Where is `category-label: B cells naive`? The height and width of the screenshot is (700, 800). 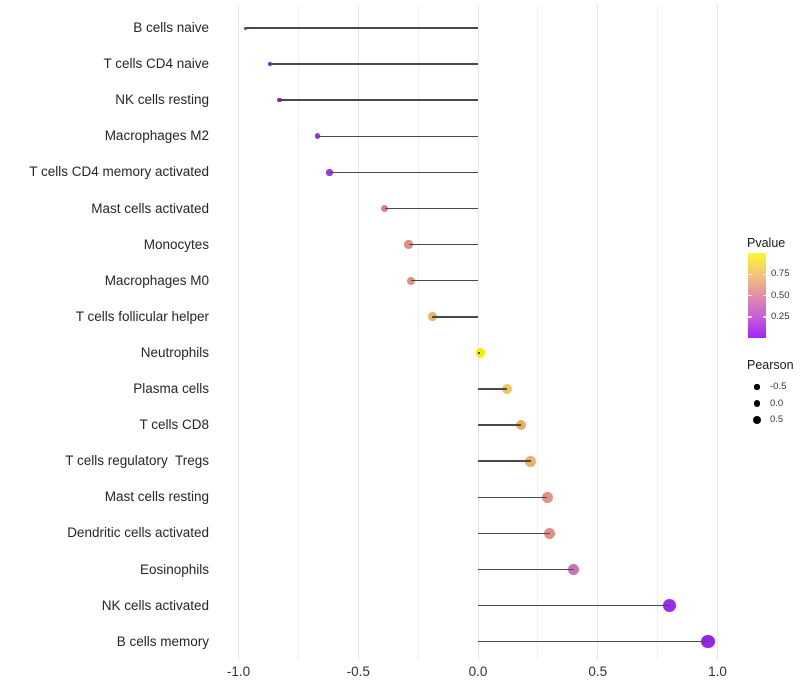
category-label: B cells naive is located at coordinates (171, 27).